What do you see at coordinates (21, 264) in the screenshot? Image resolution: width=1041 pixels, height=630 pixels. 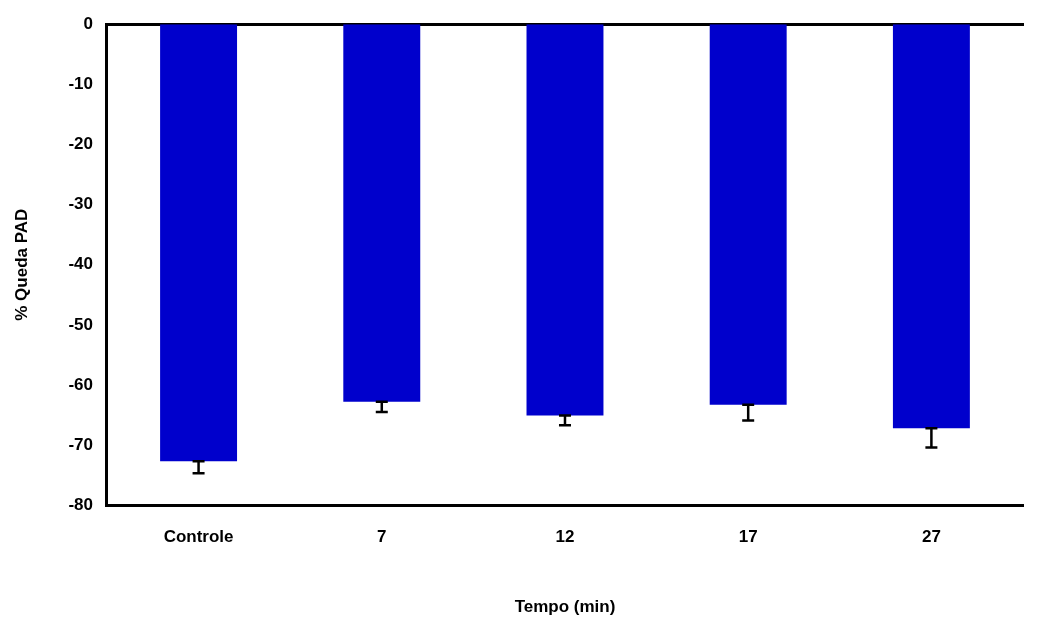 I see `y-axis-title: % Queda PAD` at bounding box center [21, 264].